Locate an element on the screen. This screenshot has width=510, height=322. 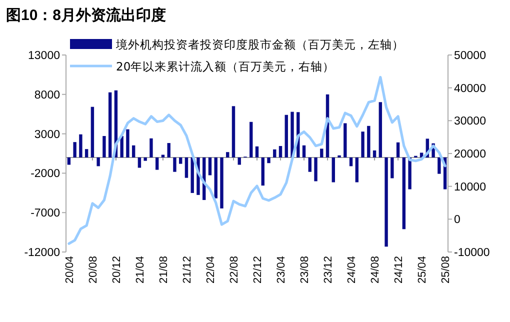
y2-tick-label: -10000 is located at coordinates (472, 253).